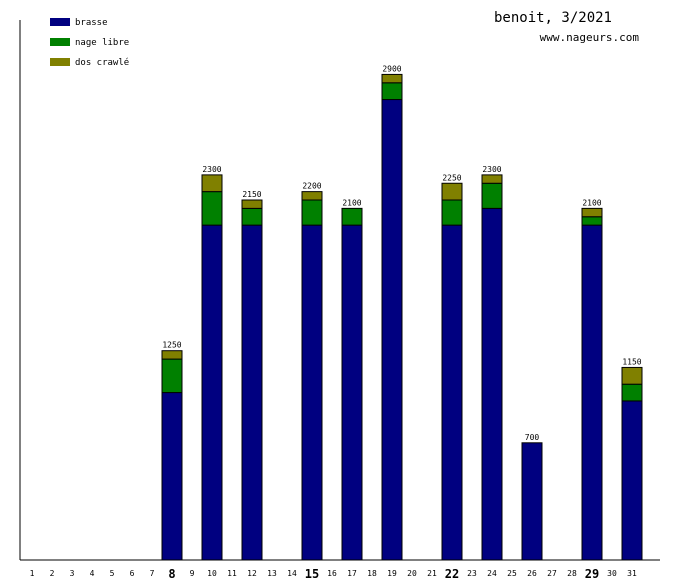 The height and width of the screenshot is (580, 680). Describe the element at coordinates (32, 573) in the screenshot. I see `x-tick-label: 1` at that location.